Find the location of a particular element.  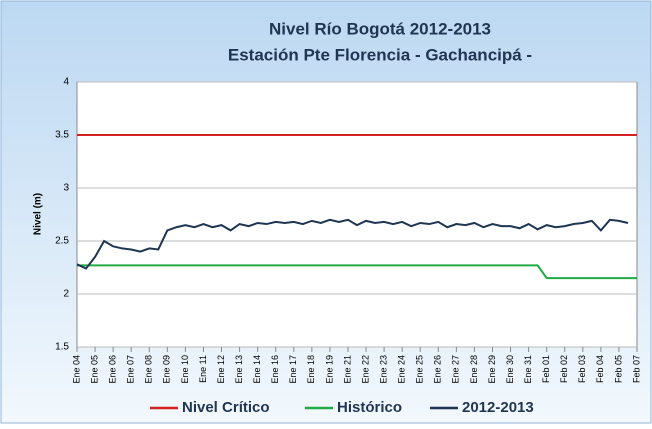

x-tick-label: Ene 25 is located at coordinates (420, 369).